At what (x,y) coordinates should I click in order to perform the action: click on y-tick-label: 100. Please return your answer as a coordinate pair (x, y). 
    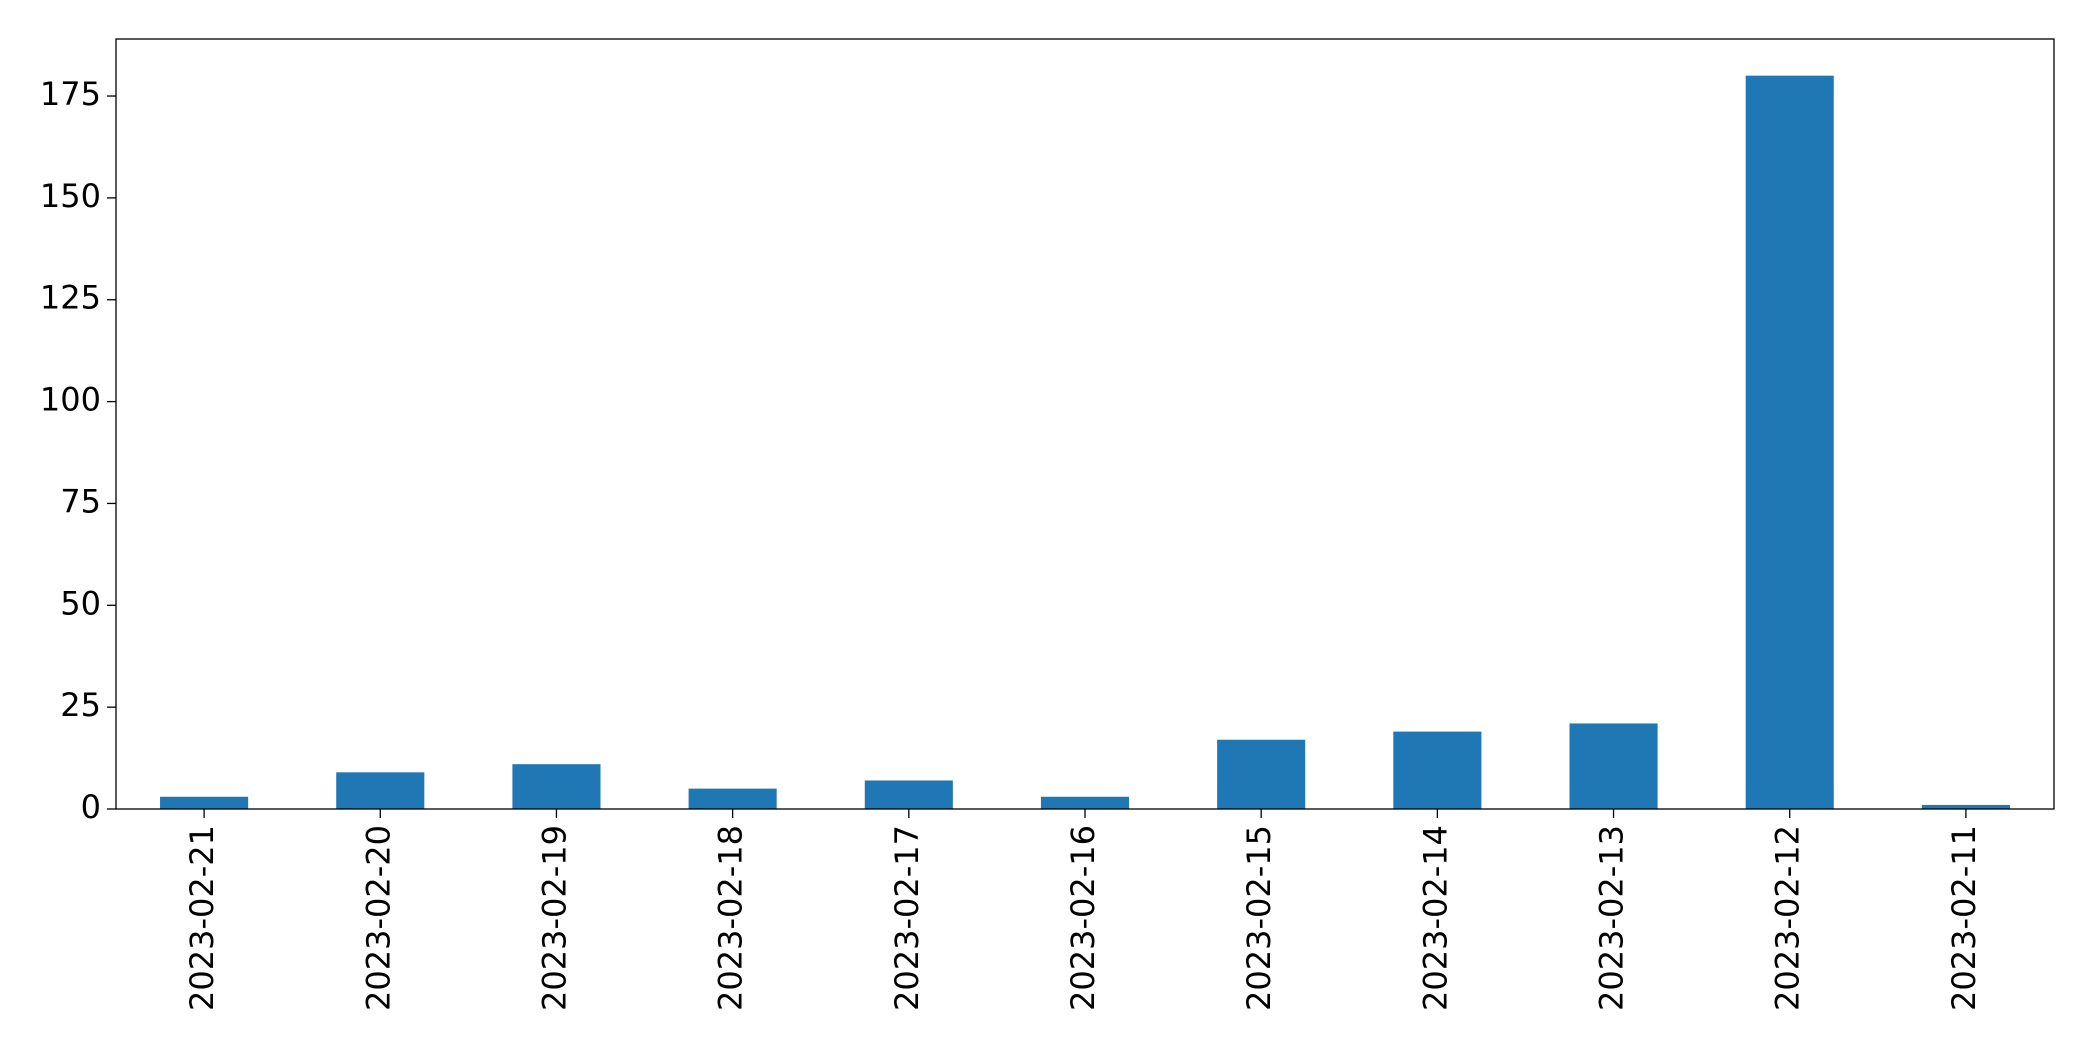
    Looking at the image, I should click on (70, 400).